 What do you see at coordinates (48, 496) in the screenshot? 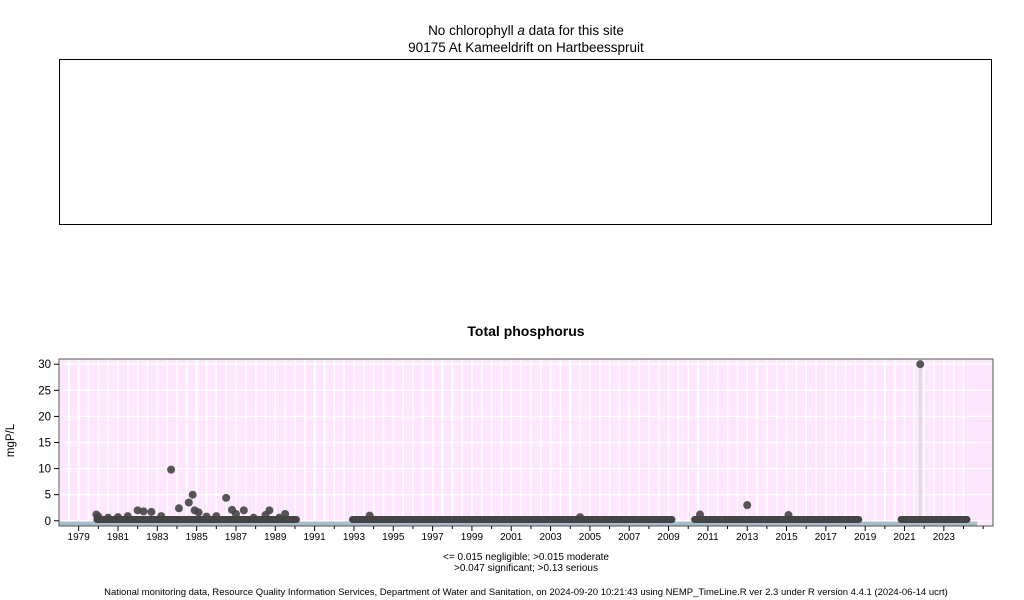
I see `y-tick-label: 5` at bounding box center [48, 496].